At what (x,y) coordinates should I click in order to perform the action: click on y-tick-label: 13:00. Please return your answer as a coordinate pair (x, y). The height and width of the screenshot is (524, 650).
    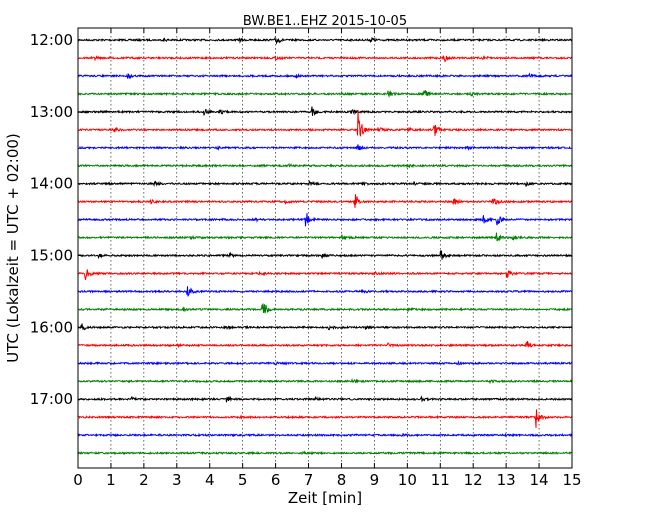
    Looking at the image, I should click on (51, 112).